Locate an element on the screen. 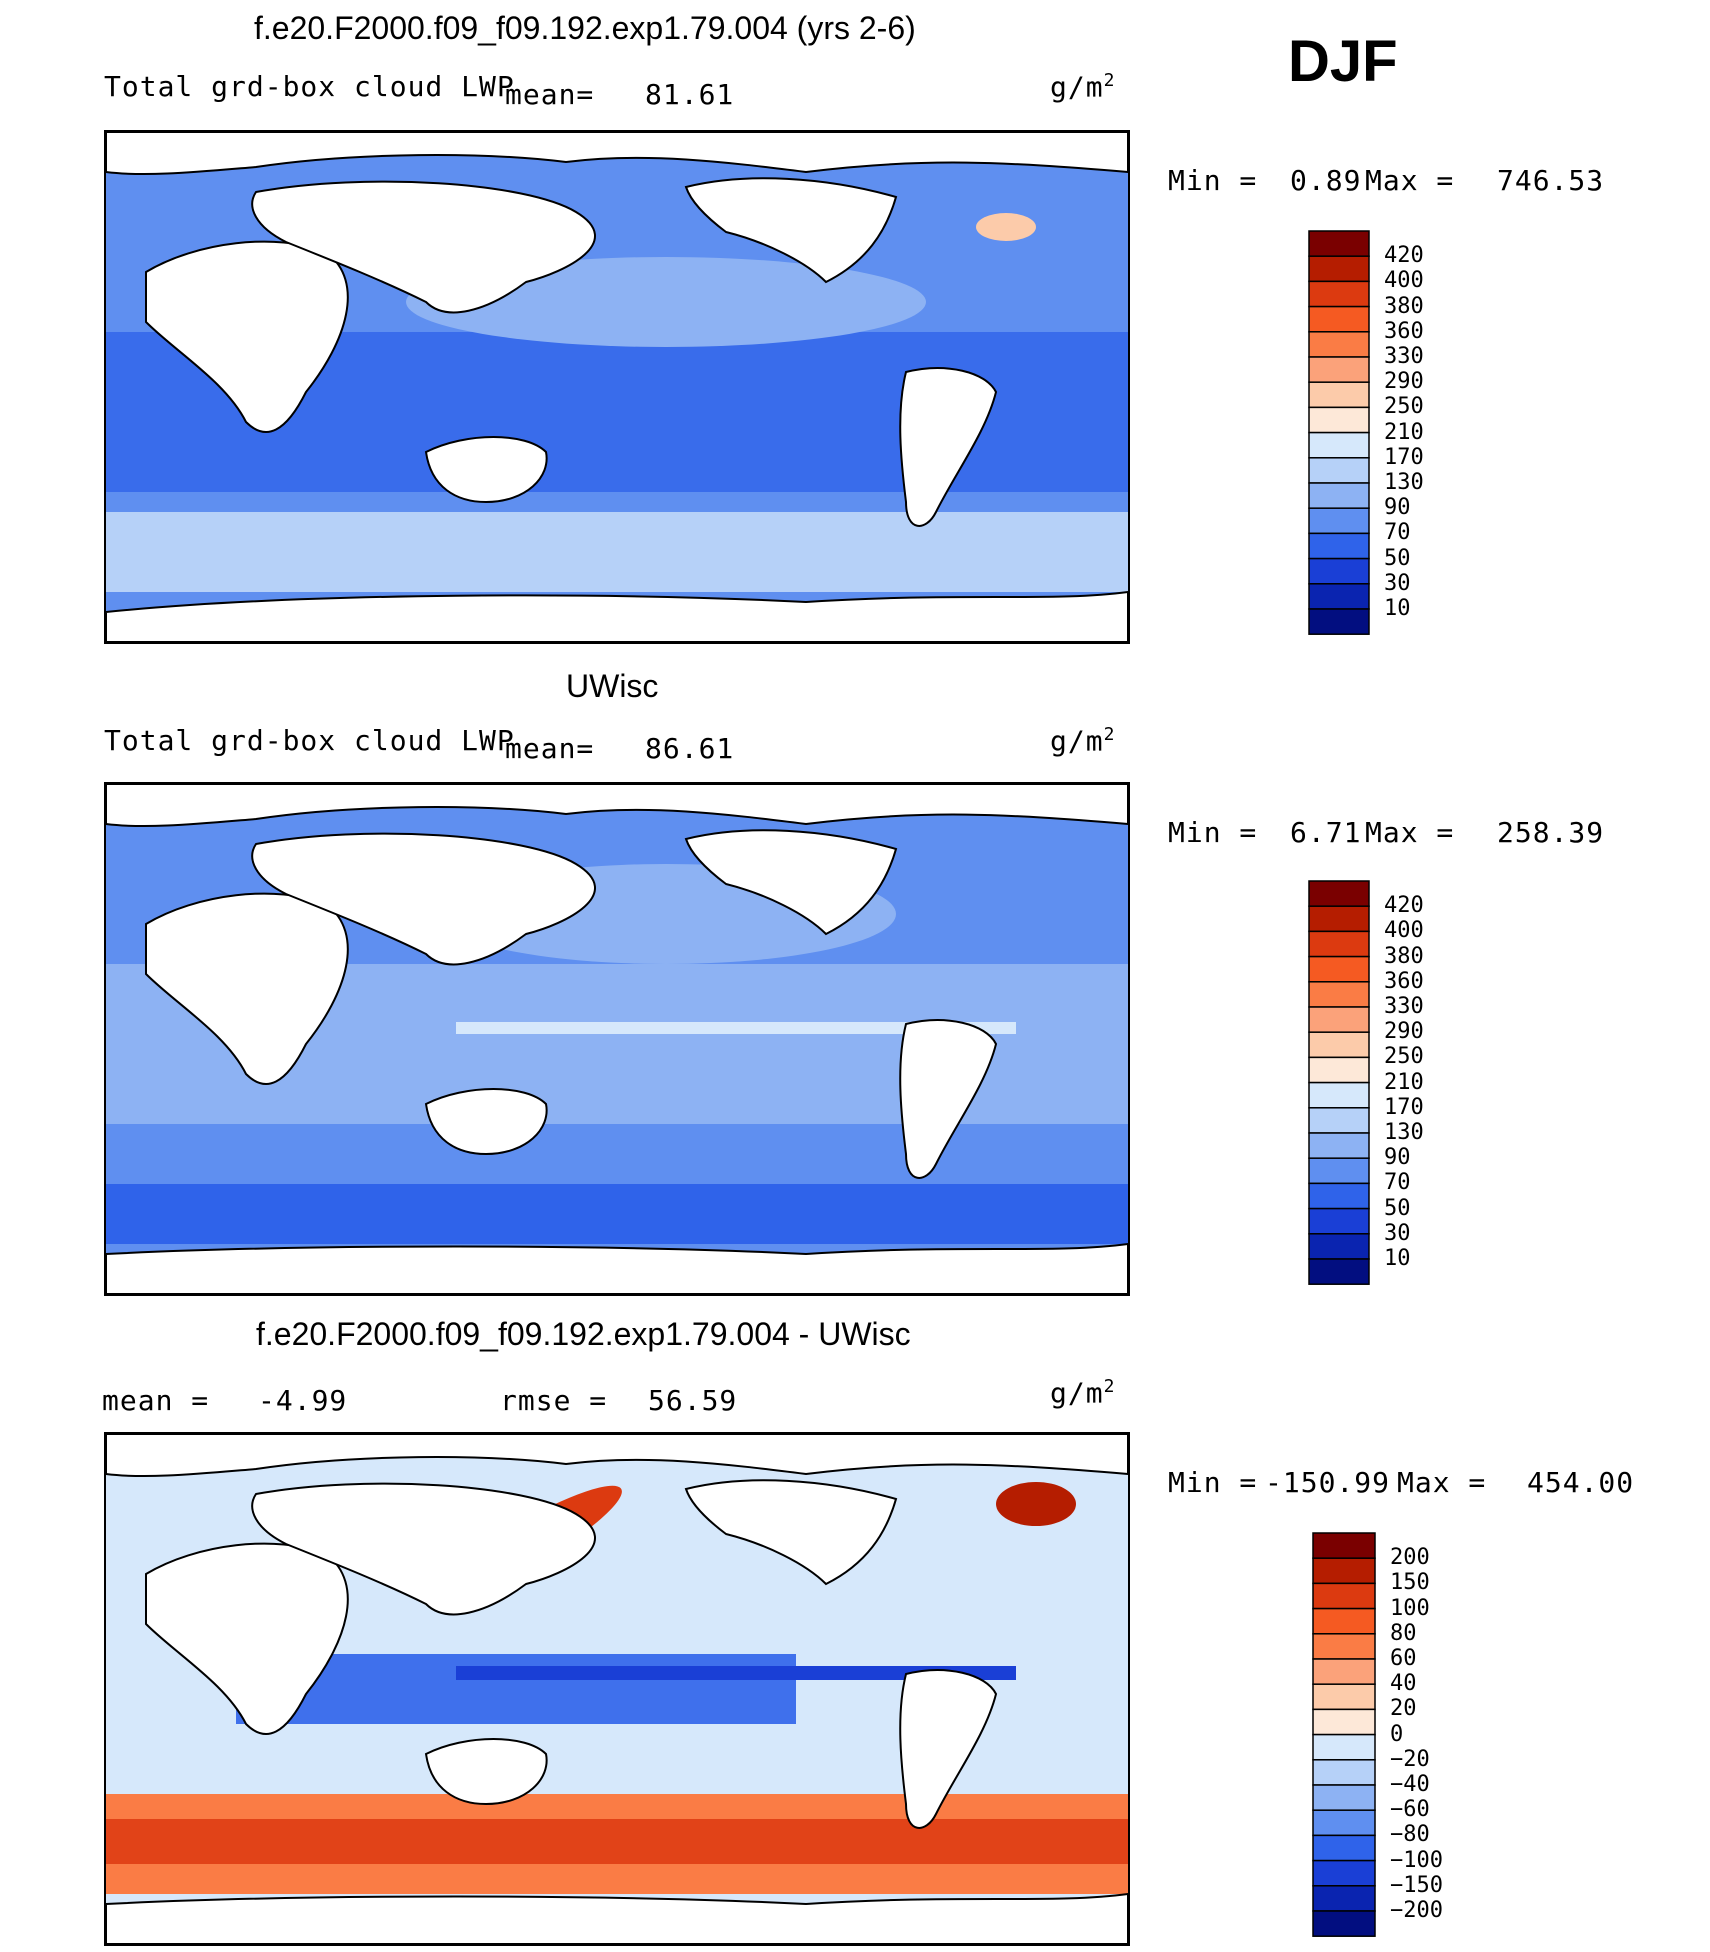 This screenshot has height=1952, width=1710. panel3-max-label: Max = is located at coordinates (1442, 1482).